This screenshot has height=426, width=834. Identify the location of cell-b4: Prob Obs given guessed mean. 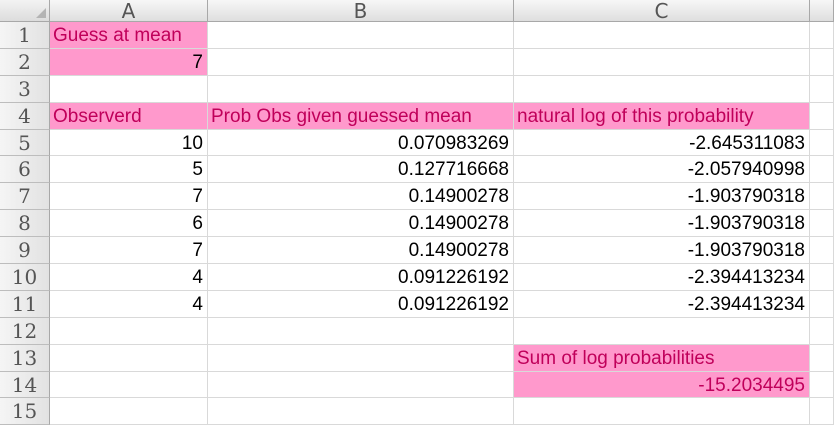
(361, 116).